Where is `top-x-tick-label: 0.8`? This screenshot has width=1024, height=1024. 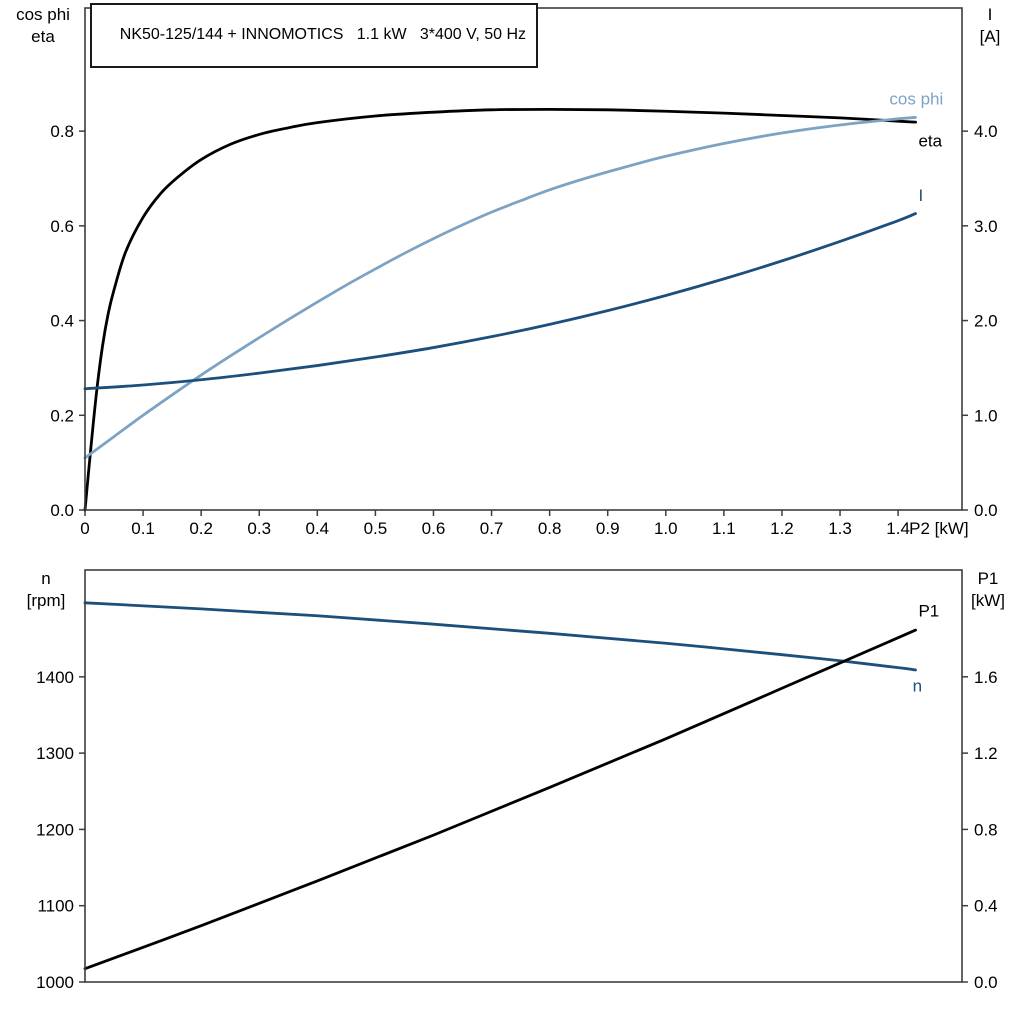 top-x-tick-label: 0.8 is located at coordinates (550, 528).